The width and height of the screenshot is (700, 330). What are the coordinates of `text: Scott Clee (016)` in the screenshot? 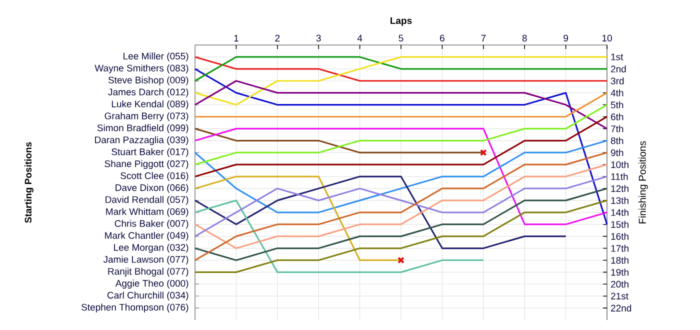 It's located at (154, 176).